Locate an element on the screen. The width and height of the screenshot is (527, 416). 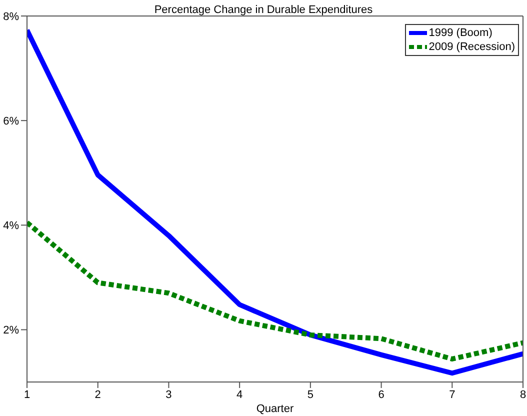
x-tick-label: 4 is located at coordinates (239, 394).